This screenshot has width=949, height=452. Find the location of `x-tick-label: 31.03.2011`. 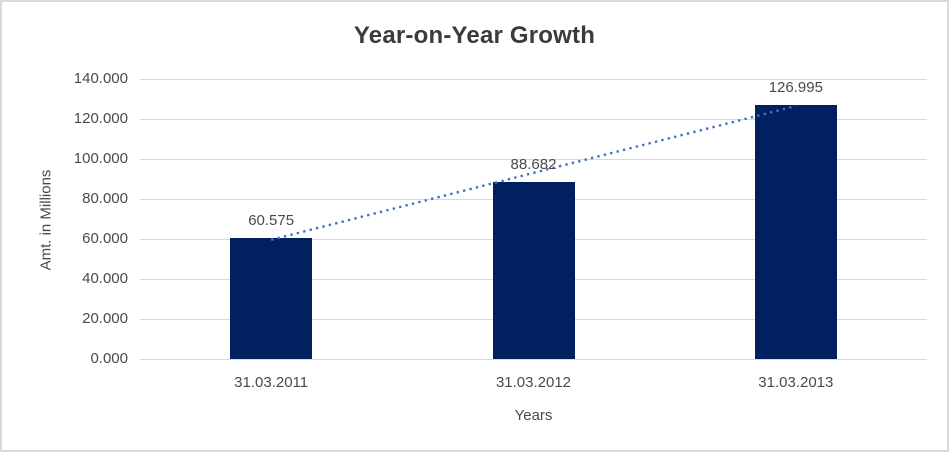

x-tick-label: 31.03.2011 is located at coordinates (271, 382).